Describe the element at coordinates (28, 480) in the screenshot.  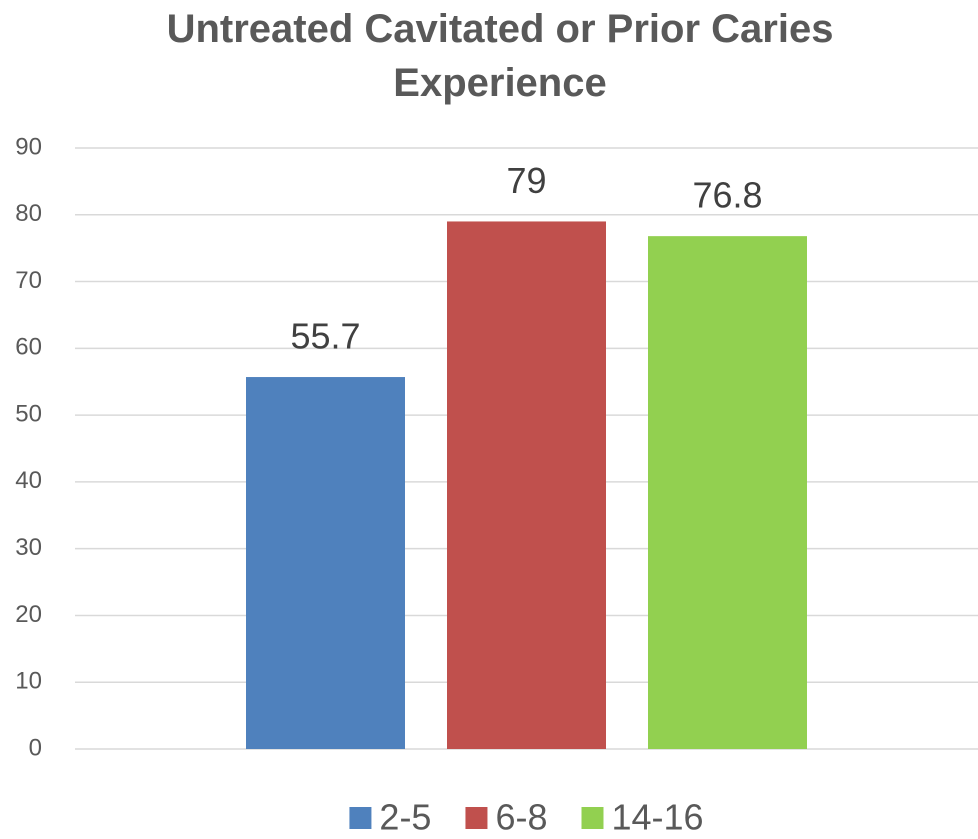
I see `y-tick-label: 40` at that location.